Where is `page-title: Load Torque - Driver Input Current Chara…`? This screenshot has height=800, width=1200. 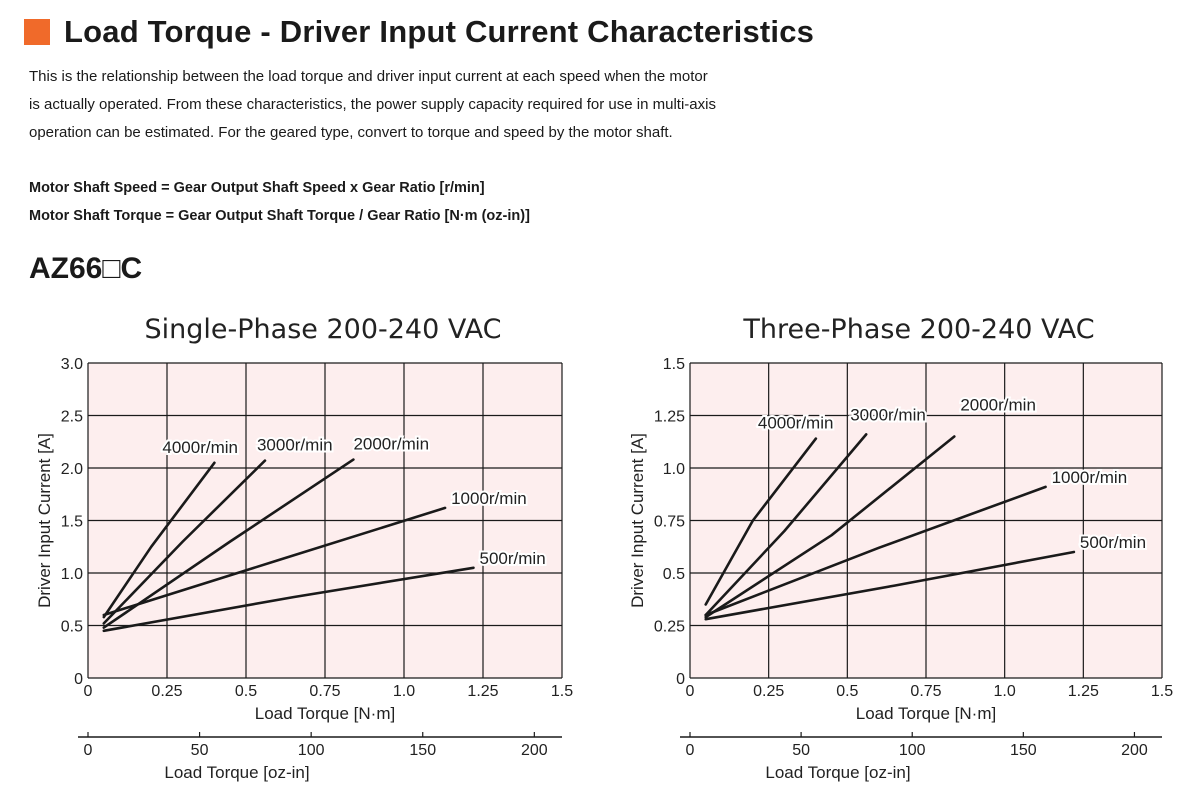
page-title: Load Torque - Driver Input Current Chara… is located at coordinates (439, 31).